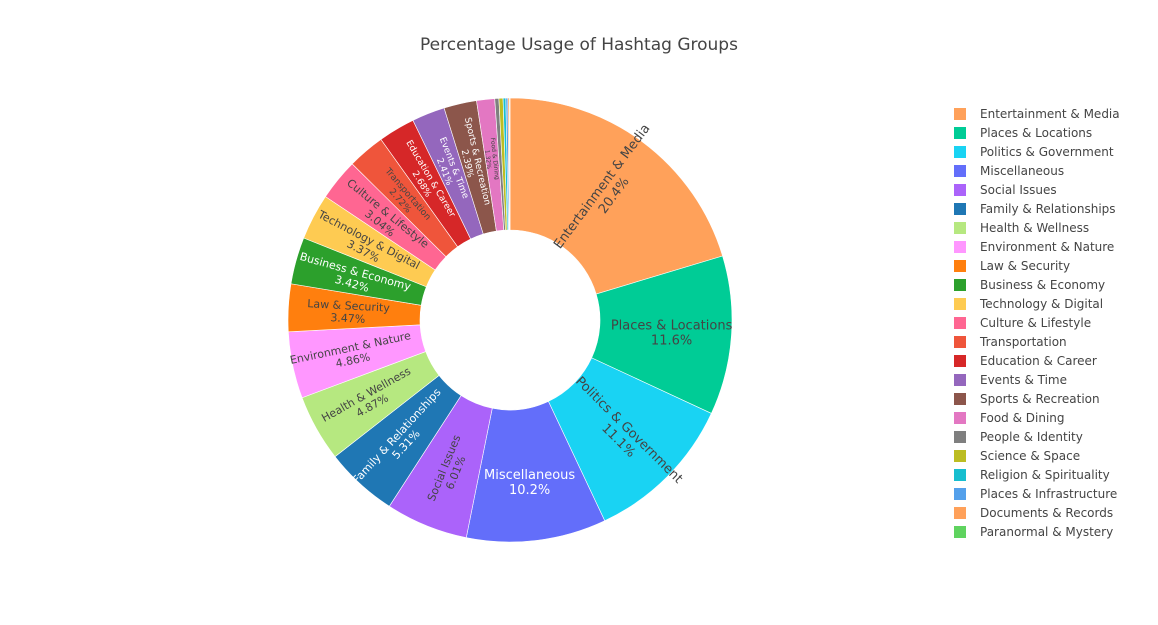 This screenshot has height=625, width=1158. I want to click on legend-label: Places & Infrastructure, so click(1048, 494).